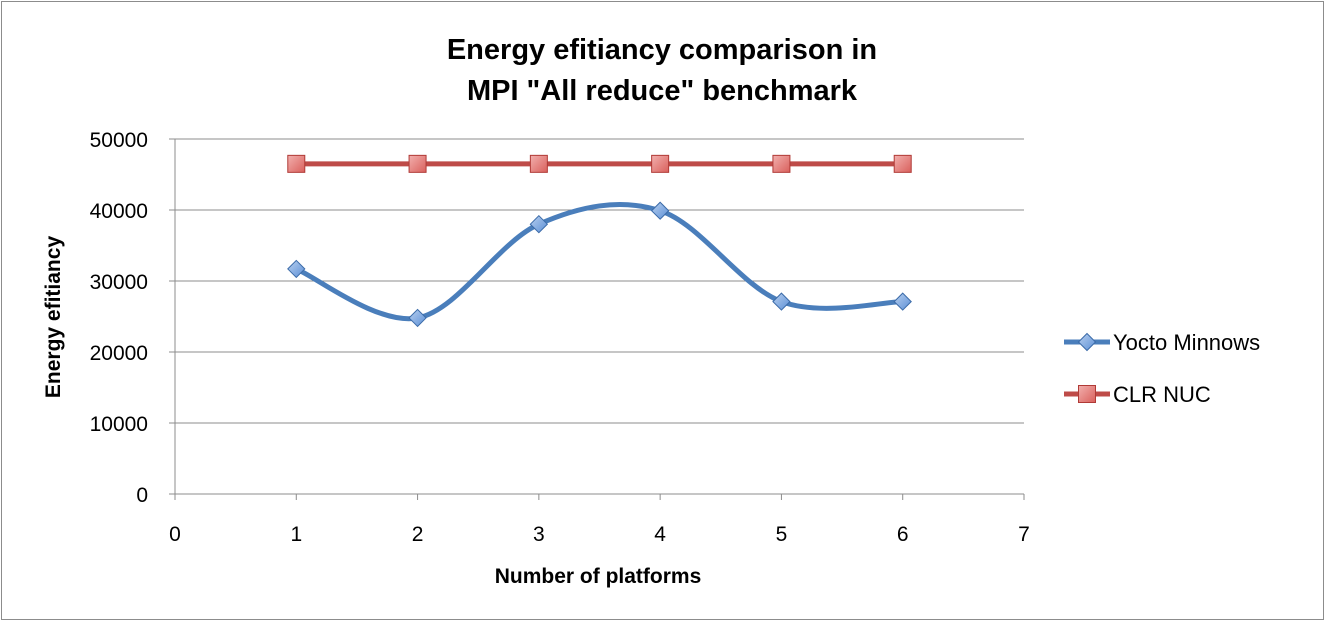 This screenshot has height=621, width=1325. What do you see at coordinates (142, 495) in the screenshot?
I see `y-tick-label-0: 0` at bounding box center [142, 495].